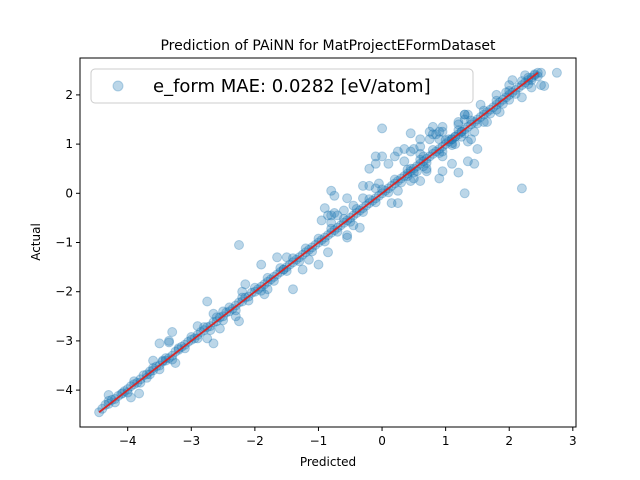 The image size is (640, 480). I want to click on x-tick-label: 1, so click(446, 441).